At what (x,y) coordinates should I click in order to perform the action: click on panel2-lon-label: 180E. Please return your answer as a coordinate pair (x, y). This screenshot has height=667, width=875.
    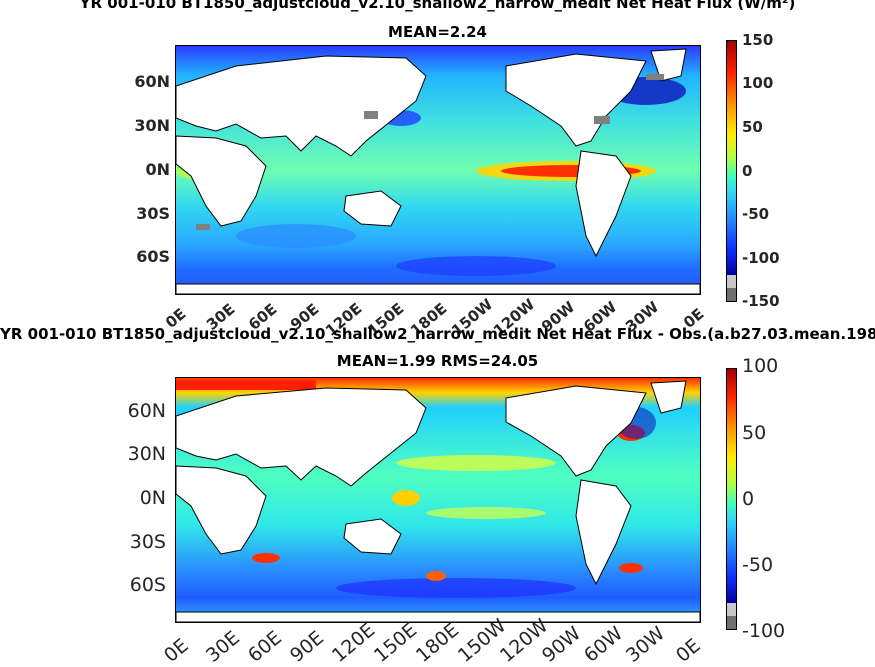
    Looking at the image, I should click on (438, 642).